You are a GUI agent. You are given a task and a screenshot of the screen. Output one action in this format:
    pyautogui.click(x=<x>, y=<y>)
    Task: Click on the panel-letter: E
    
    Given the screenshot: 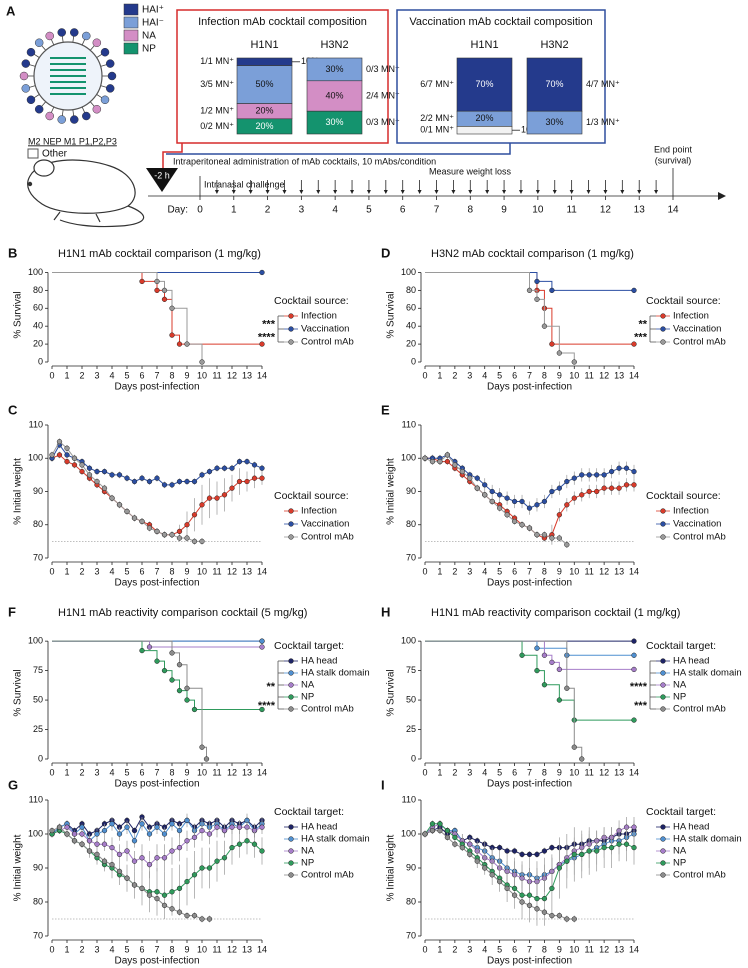 What is the action you would take?
    pyautogui.click(x=385, y=409)
    